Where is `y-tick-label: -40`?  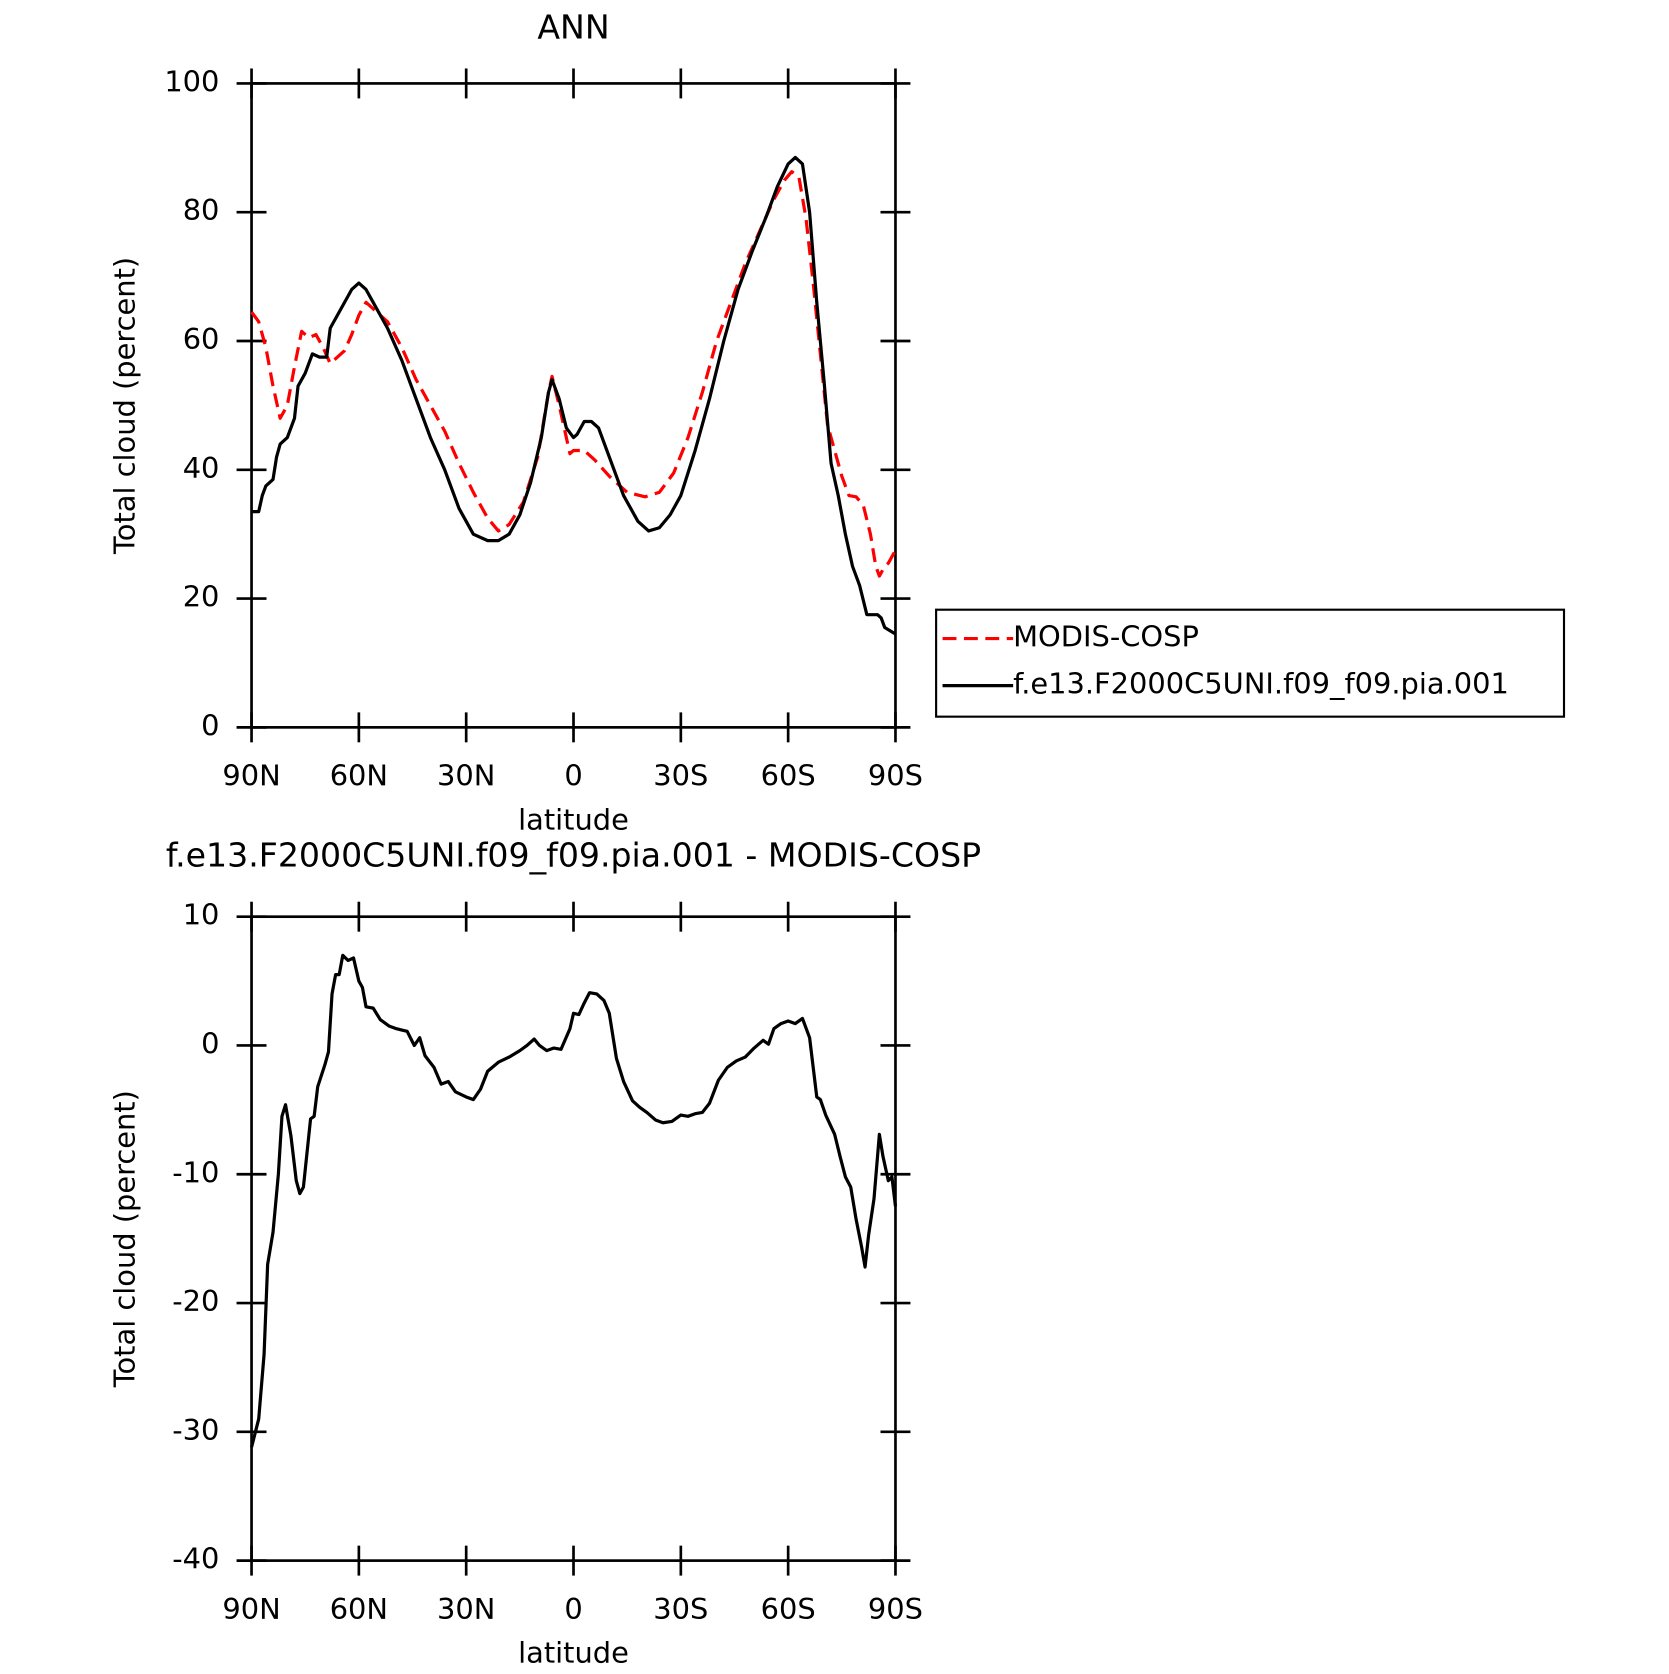 y-tick-label: -40 is located at coordinates (195, 1559).